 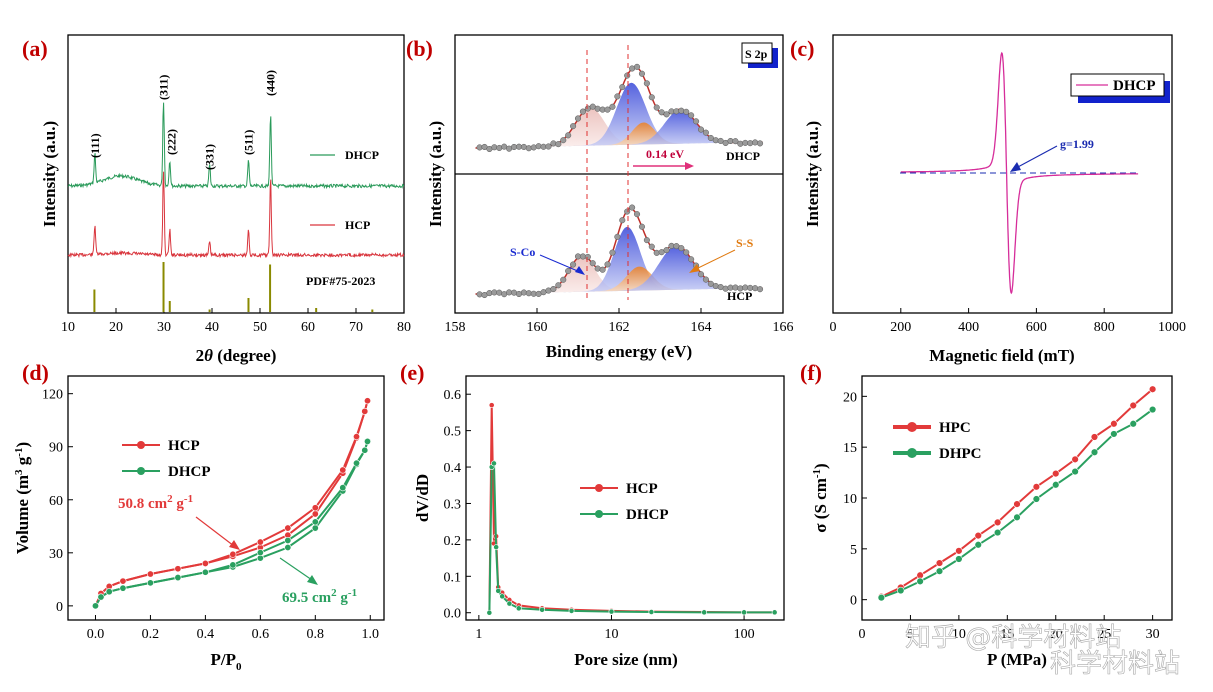 What do you see at coordinates (340, 281) in the screenshot?
I see `reference-label-a: PDF#75-2023` at bounding box center [340, 281].